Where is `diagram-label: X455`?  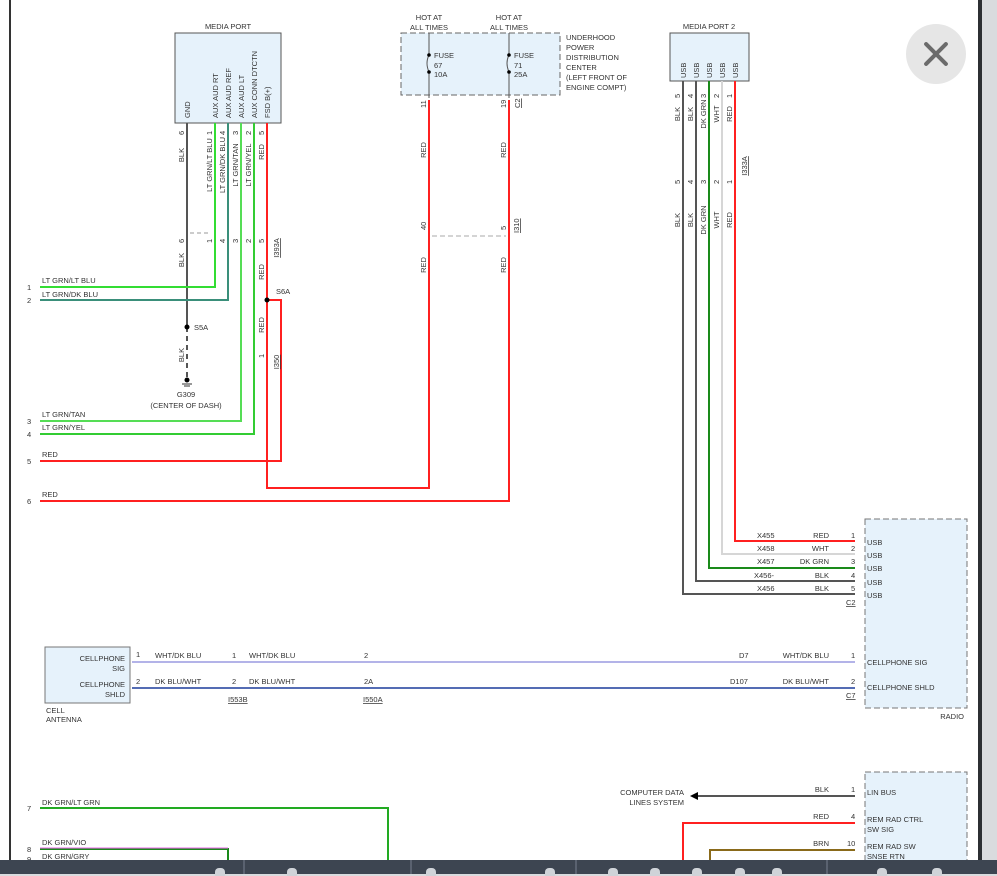 diagram-label: X455 is located at coordinates (766, 535).